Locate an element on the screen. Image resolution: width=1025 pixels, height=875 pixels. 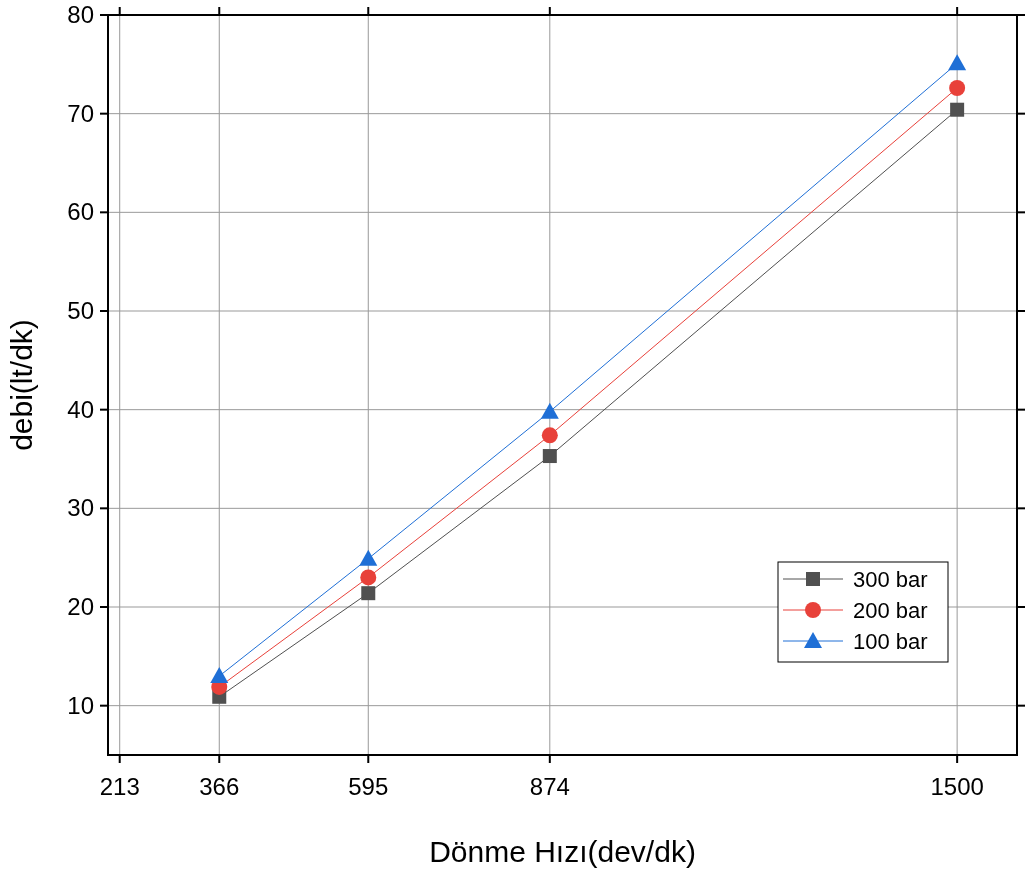
x-tick-label: 595 is located at coordinates (368, 786).